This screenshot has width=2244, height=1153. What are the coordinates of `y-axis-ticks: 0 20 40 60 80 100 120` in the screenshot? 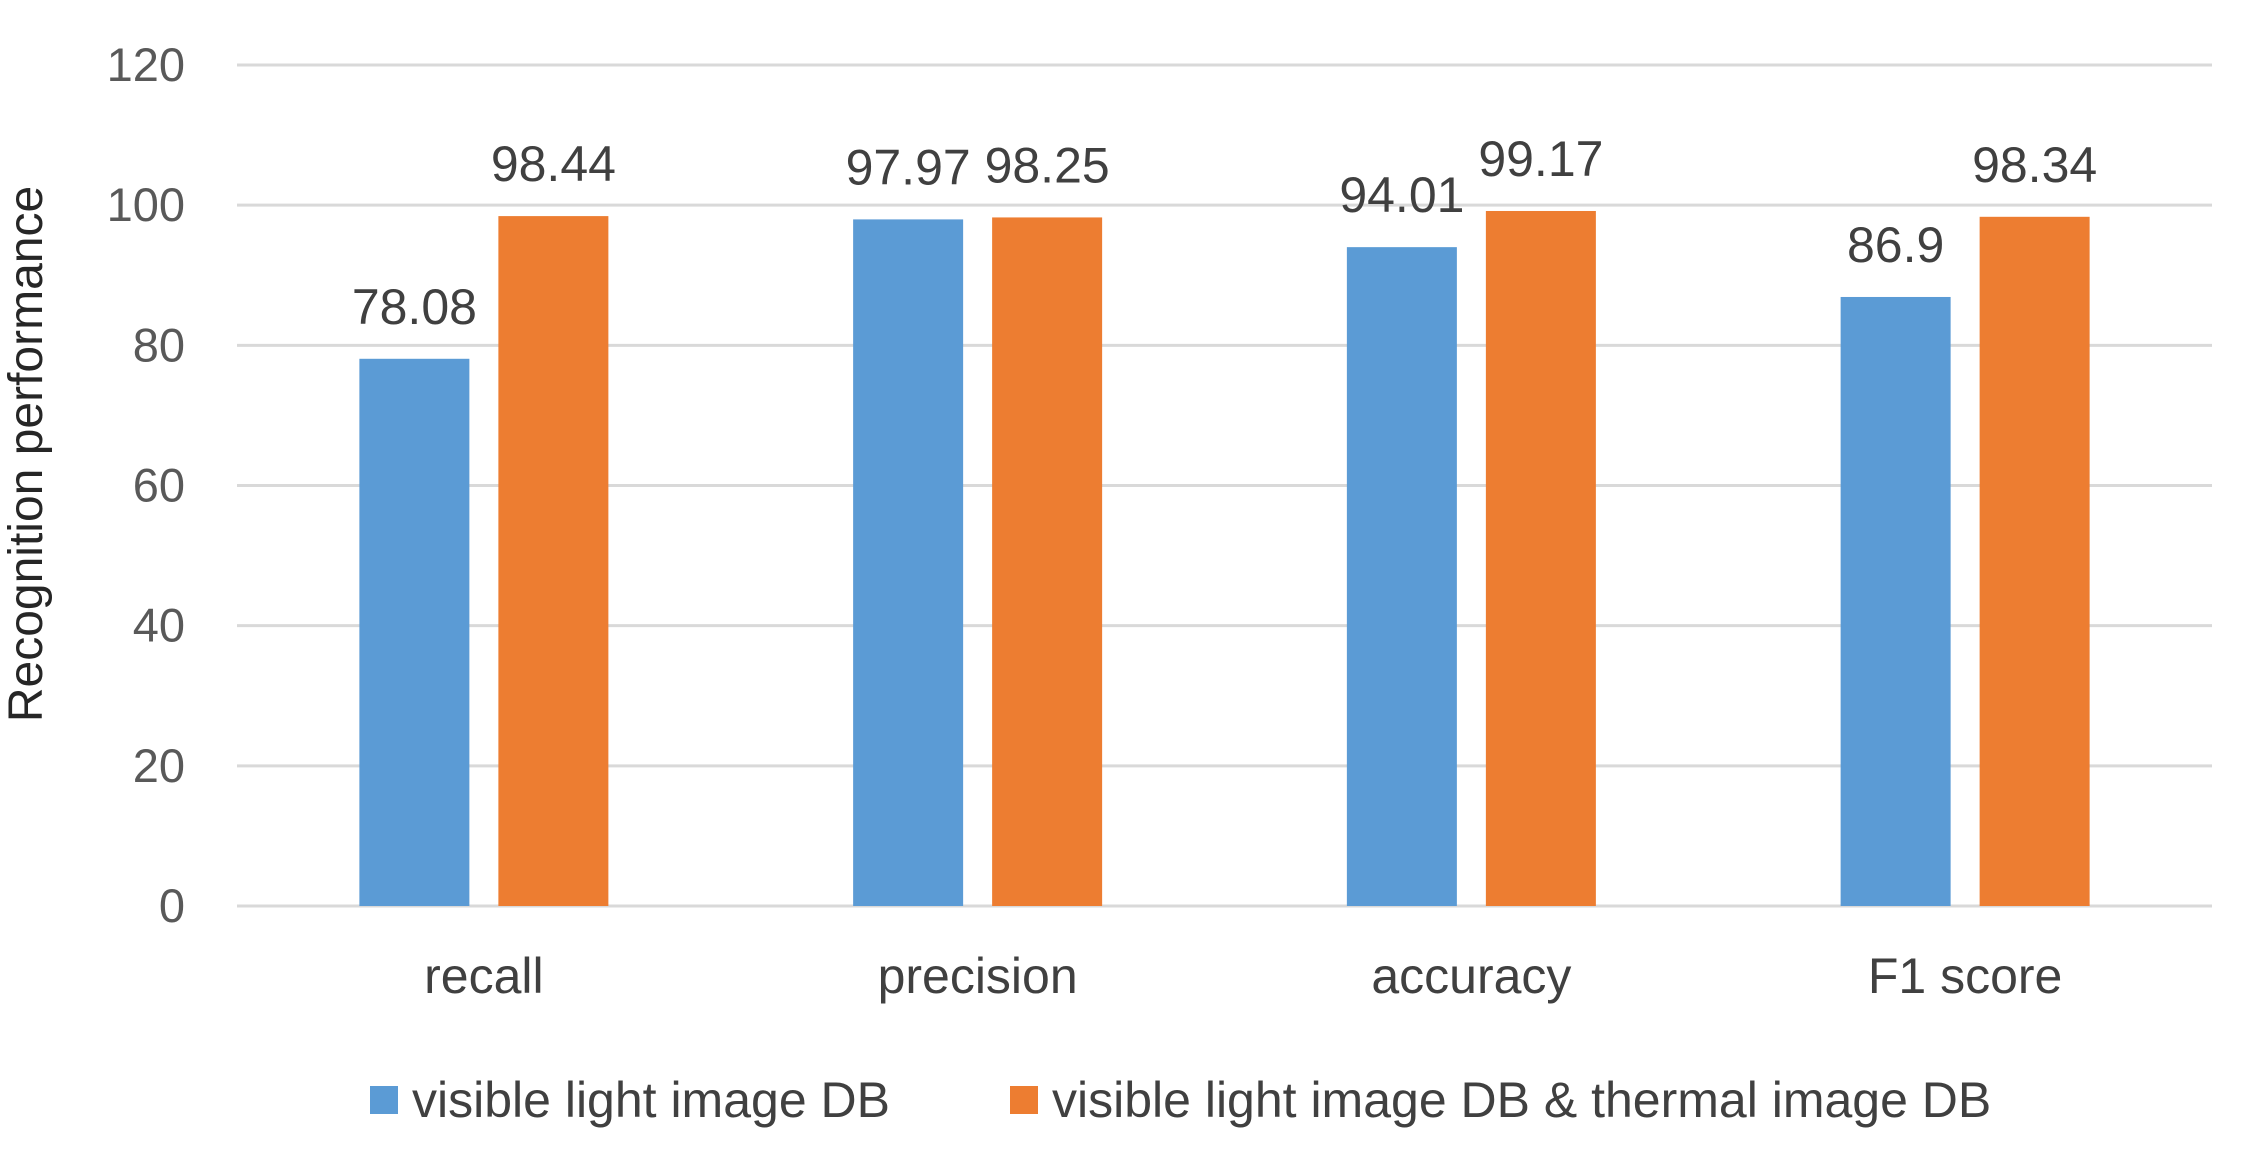 It's located at (146, 485).